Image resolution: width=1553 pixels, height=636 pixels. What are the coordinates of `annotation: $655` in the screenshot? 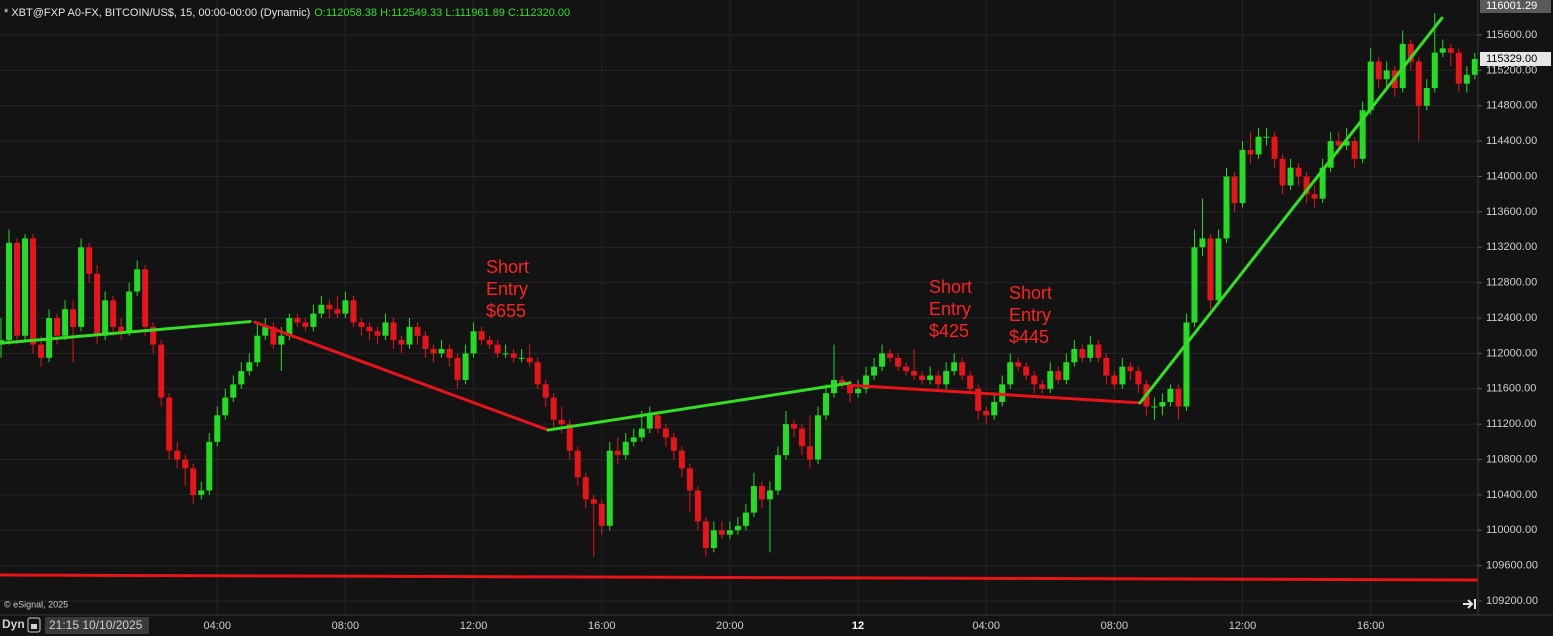 It's located at (506, 311).